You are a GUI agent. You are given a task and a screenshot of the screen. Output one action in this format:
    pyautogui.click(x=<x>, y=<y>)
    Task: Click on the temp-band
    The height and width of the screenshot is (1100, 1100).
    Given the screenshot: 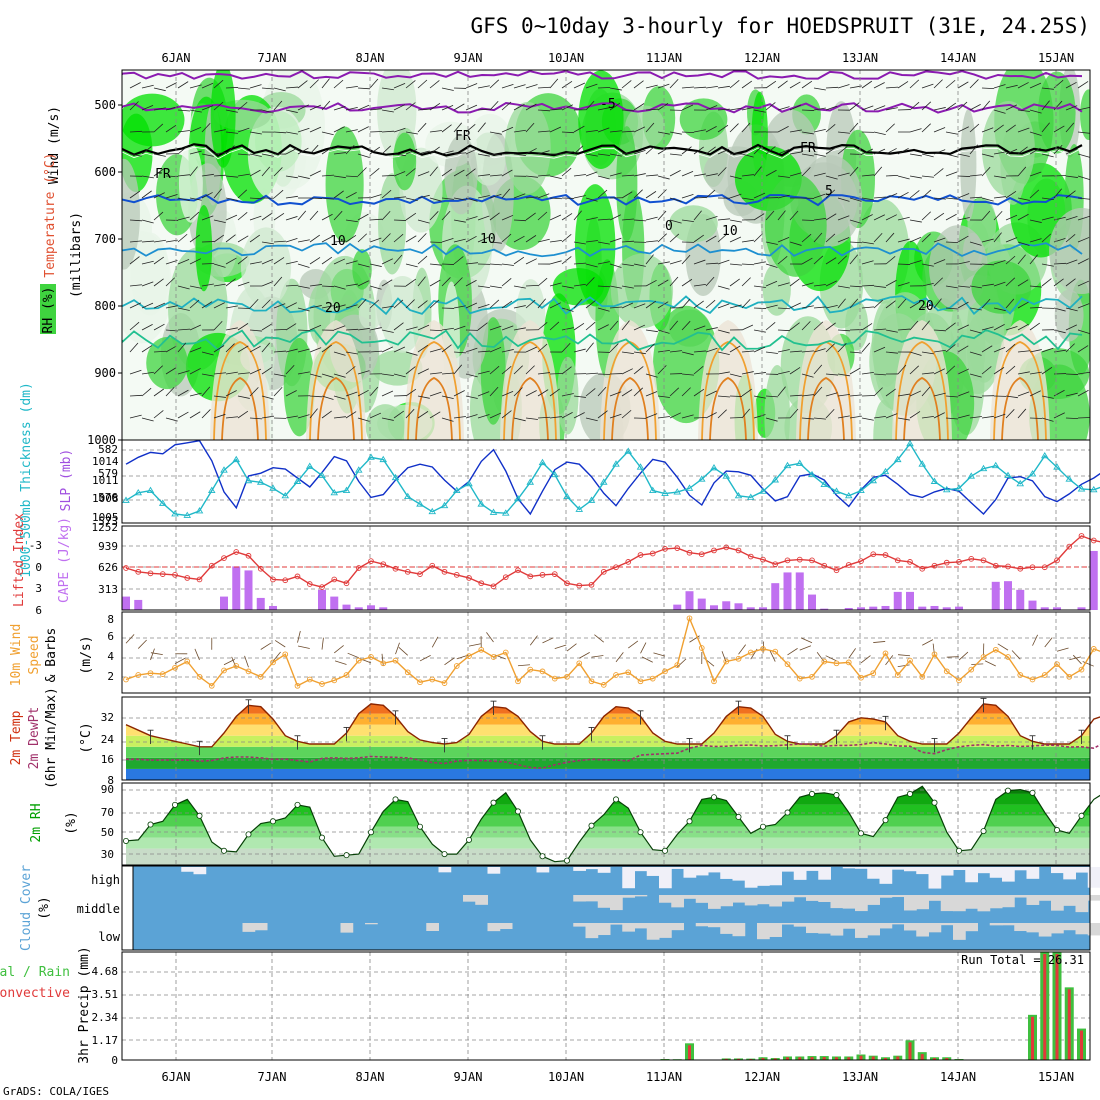 What is the action you would take?
    pyautogui.click(x=608, y=741)
    